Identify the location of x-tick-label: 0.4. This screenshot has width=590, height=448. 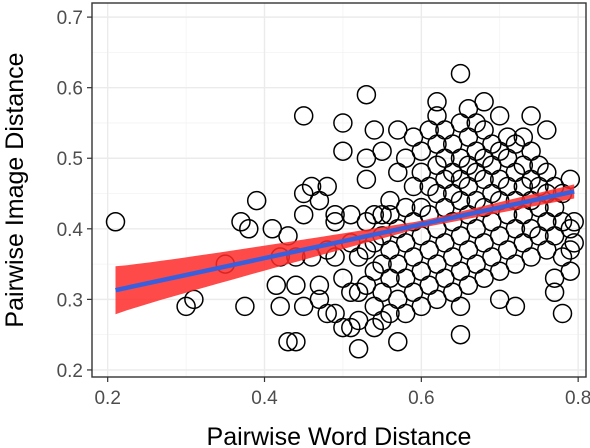
(264, 398).